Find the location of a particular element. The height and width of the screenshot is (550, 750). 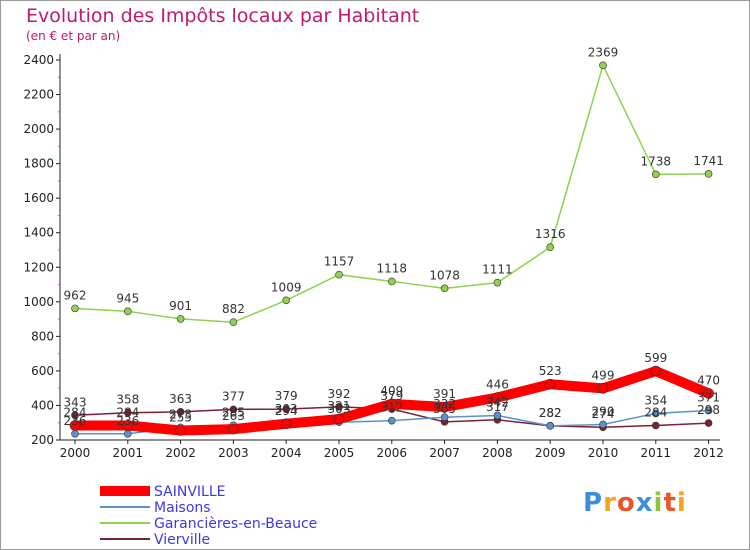

data-label-garanci-res-en-beauce: 1078 is located at coordinates (444, 275).